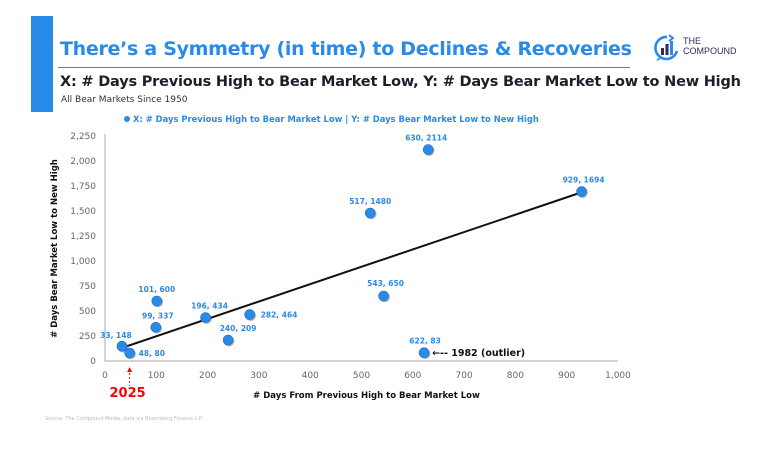  What do you see at coordinates (425, 341) in the screenshot?
I see `data-label: 622, 83` at bounding box center [425, 341].